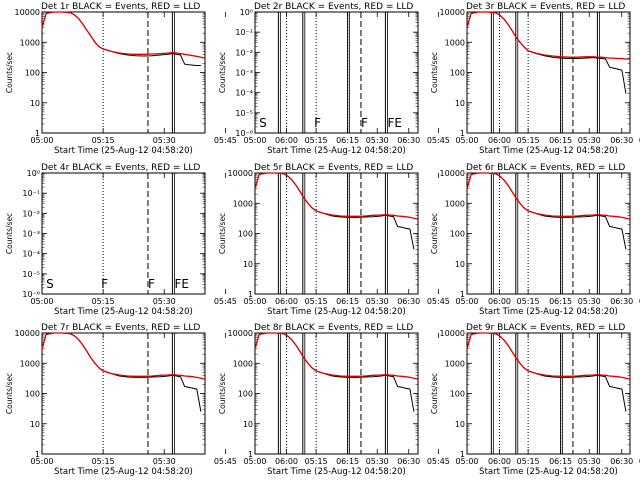  I want to click on panel-title: Det 1r BLACK = Events, RED = LLD, so click(120, 7).